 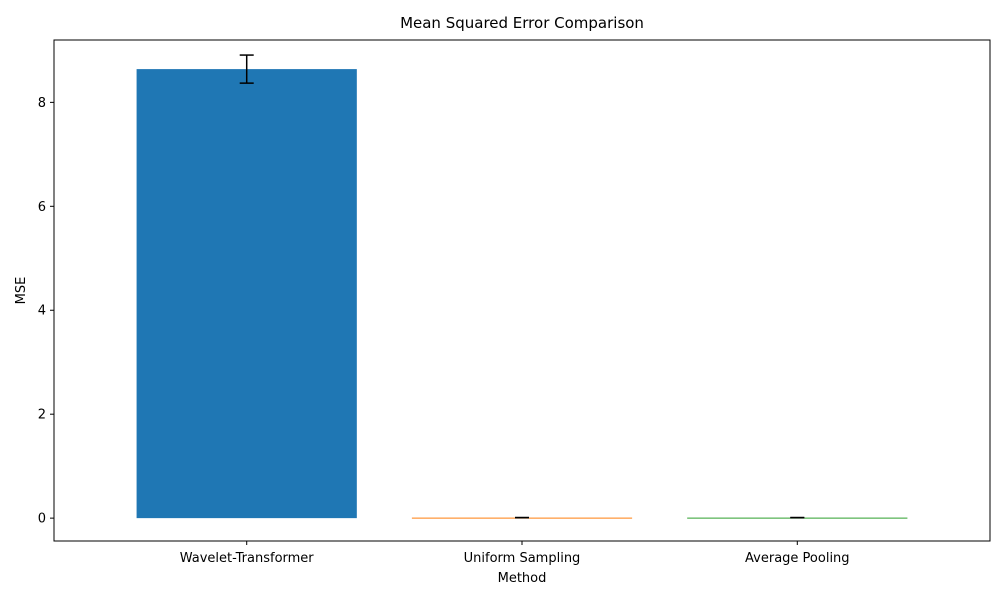 What do you see at coordinates (247, 558) in the screenshot?
I see `x-tick-label: Wavelet-Transformer` at bounding box center [247, 558].